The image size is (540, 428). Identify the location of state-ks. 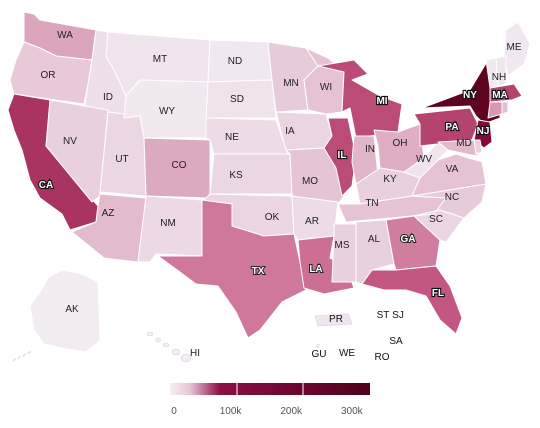
(251, 174).